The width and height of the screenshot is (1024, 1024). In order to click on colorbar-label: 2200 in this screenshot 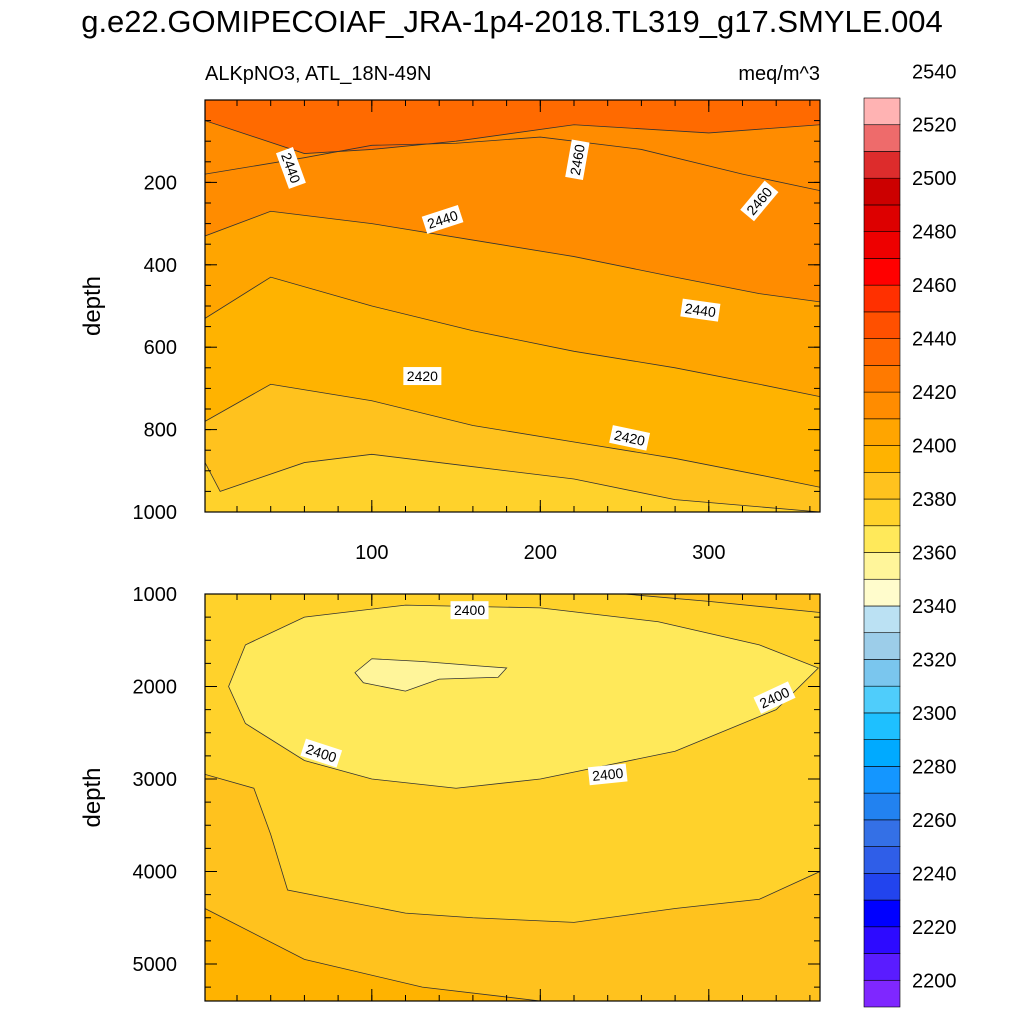, I will do `click(934, 981)`.